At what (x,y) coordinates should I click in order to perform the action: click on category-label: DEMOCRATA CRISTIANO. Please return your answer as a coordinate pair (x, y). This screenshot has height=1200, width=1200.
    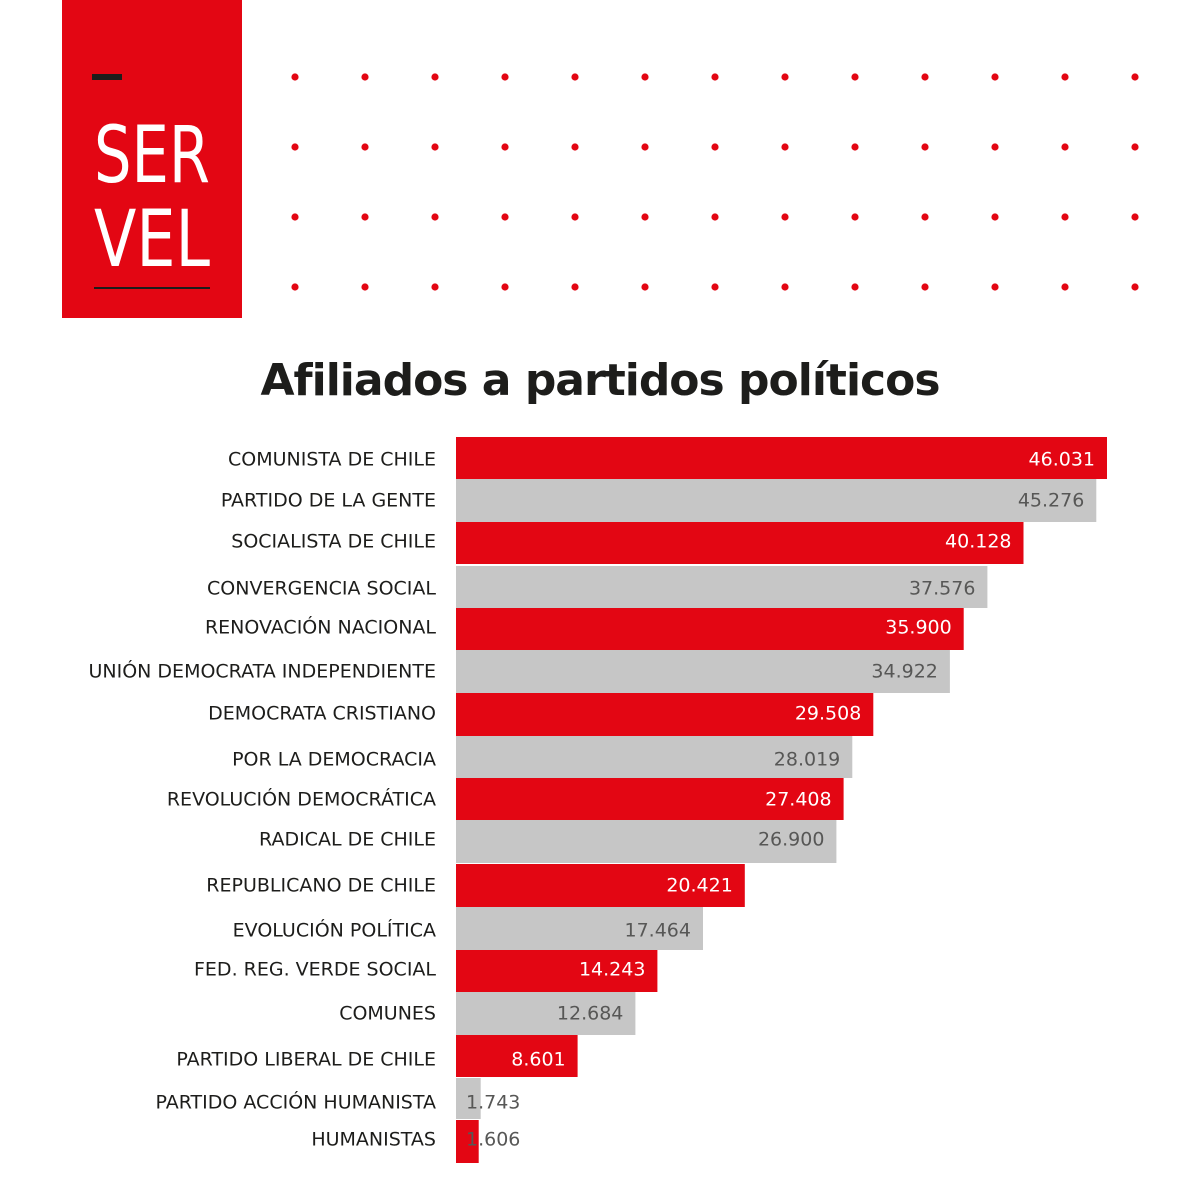
    Looking at the image, I should click on (322, 714).